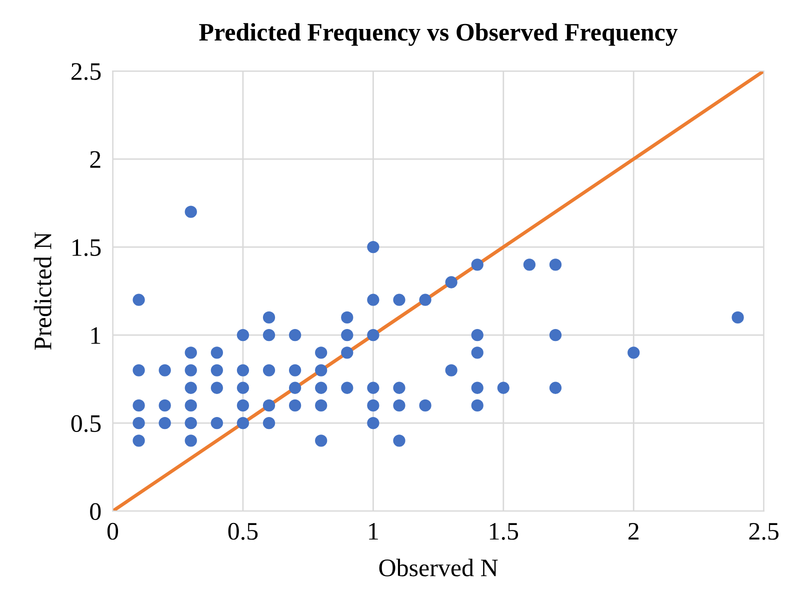 This screenshot has width=794, height=607. Describe the element at coordinates (763, 531) in the screenshot. I see `x-tick-label: 2.5` at that location.